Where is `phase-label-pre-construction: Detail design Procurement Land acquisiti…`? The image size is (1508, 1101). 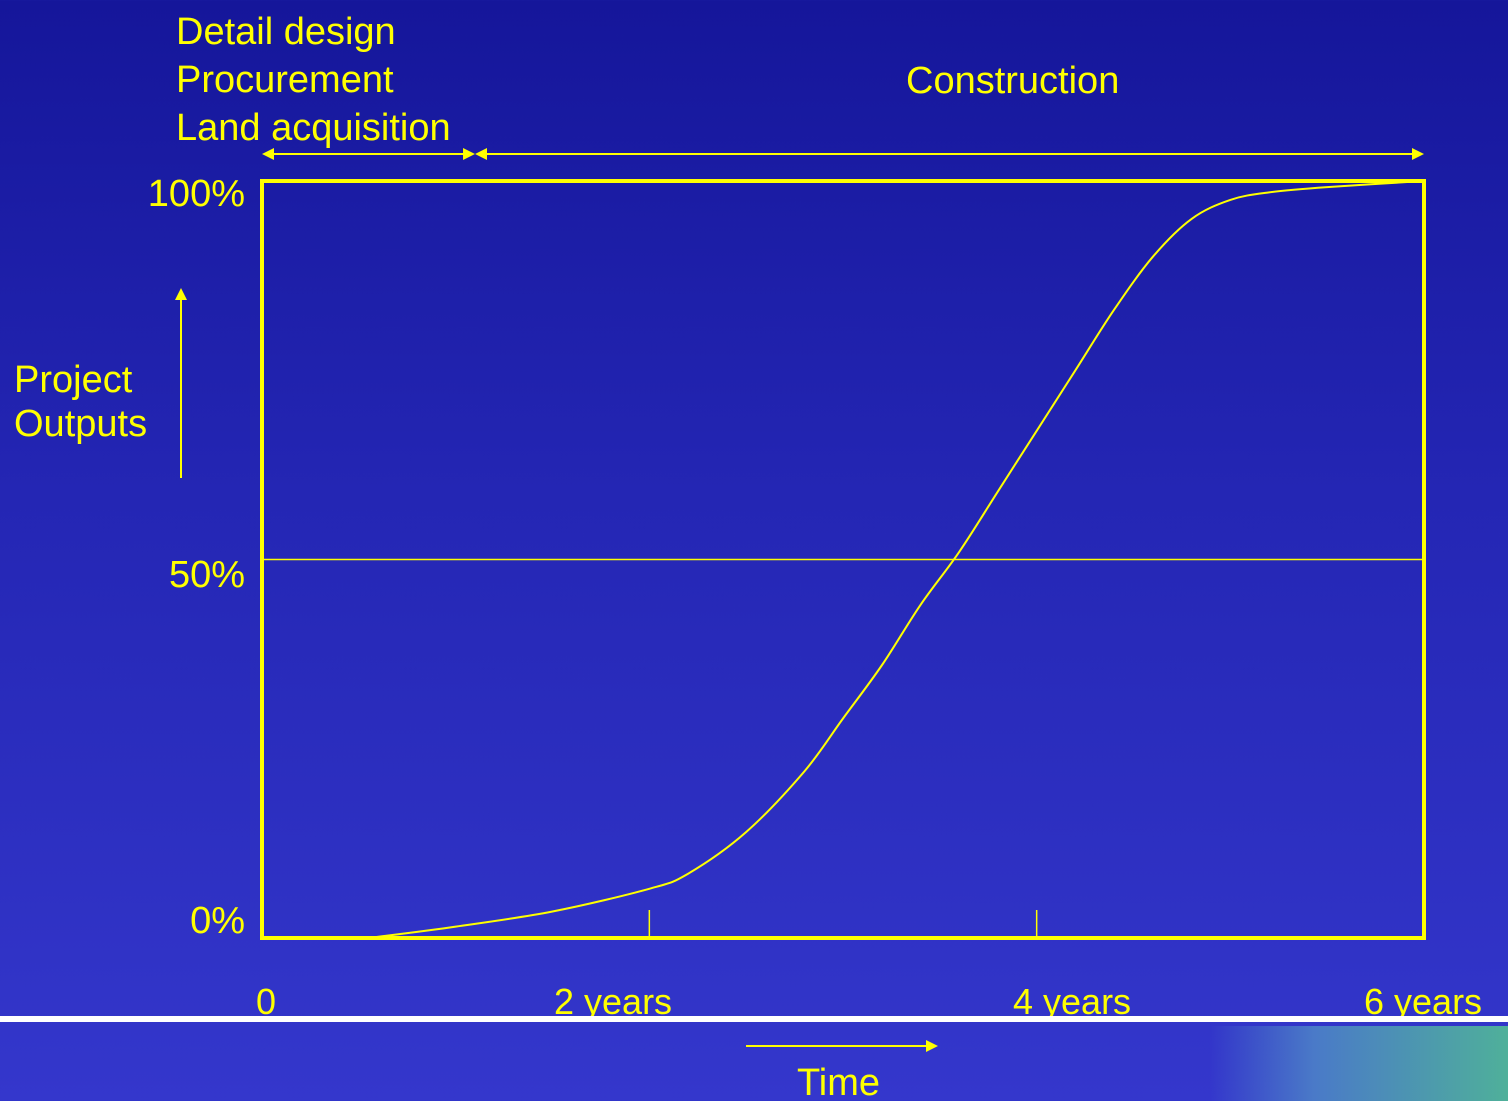 phase-label-pre-construction: Detail design Procurement Land acquisiti… is located at coordinates (313, 80).